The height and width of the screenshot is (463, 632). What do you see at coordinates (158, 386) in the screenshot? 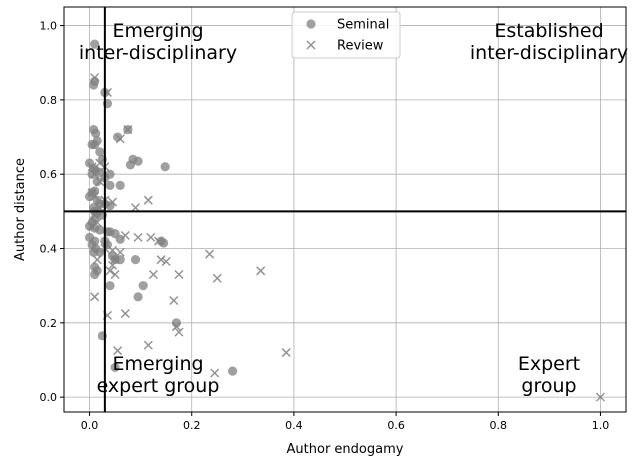
I see `quadrant-label-bottom-left-line2: expert group` at bounding box center [158, 386].